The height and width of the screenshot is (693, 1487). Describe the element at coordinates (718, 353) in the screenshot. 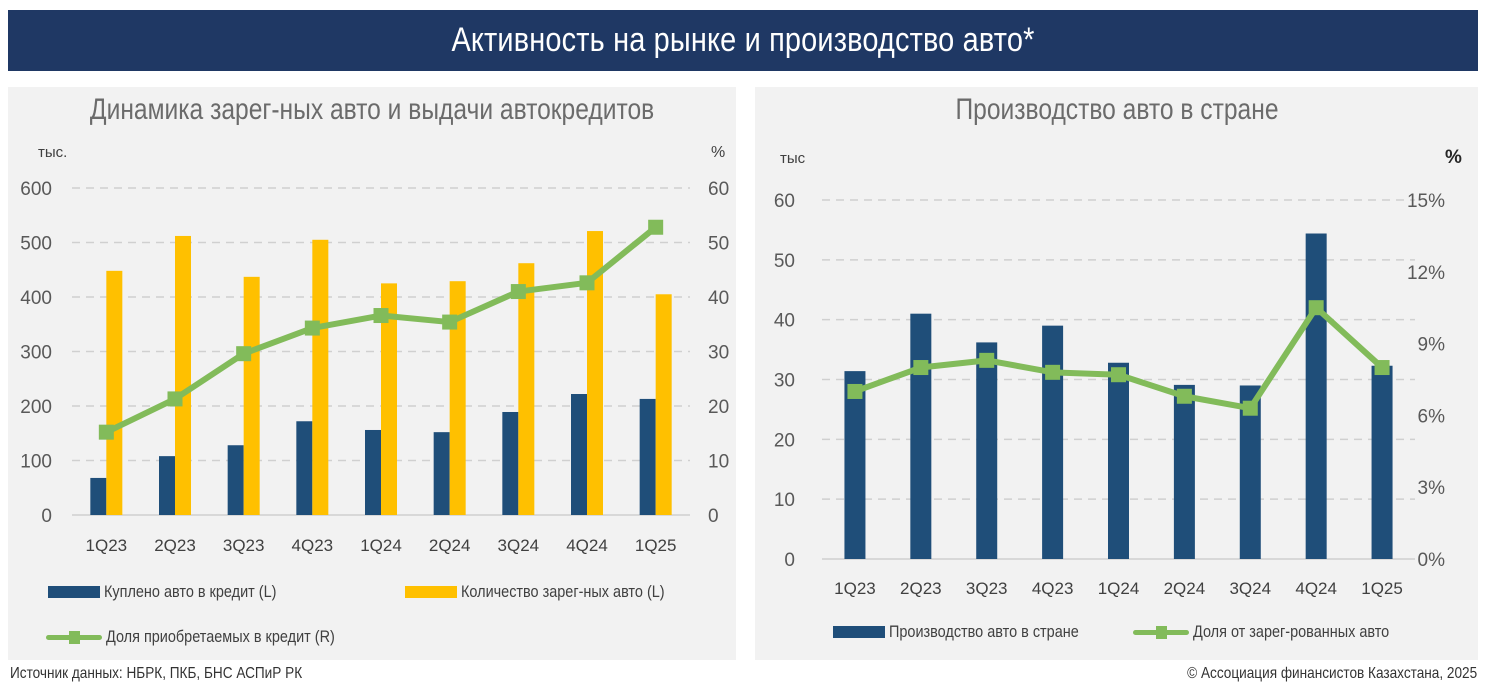

I see `y2-tick-label: 30` at that location.